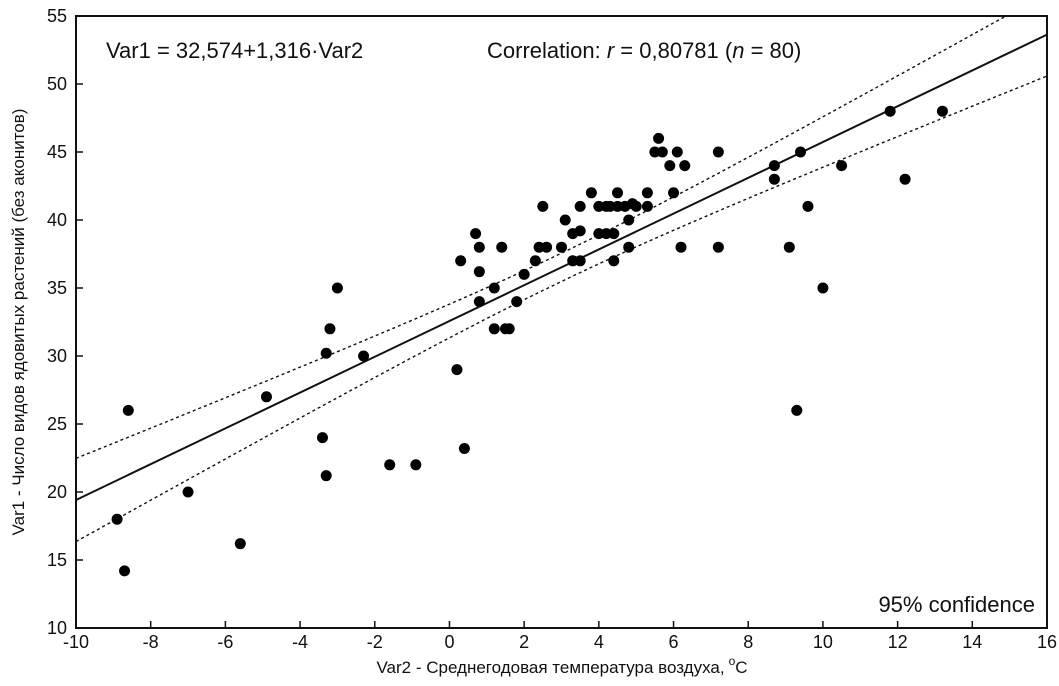 This screenshot has width=1059, height=686. I want to click on x-tick-label: 14, so click(972, 642).